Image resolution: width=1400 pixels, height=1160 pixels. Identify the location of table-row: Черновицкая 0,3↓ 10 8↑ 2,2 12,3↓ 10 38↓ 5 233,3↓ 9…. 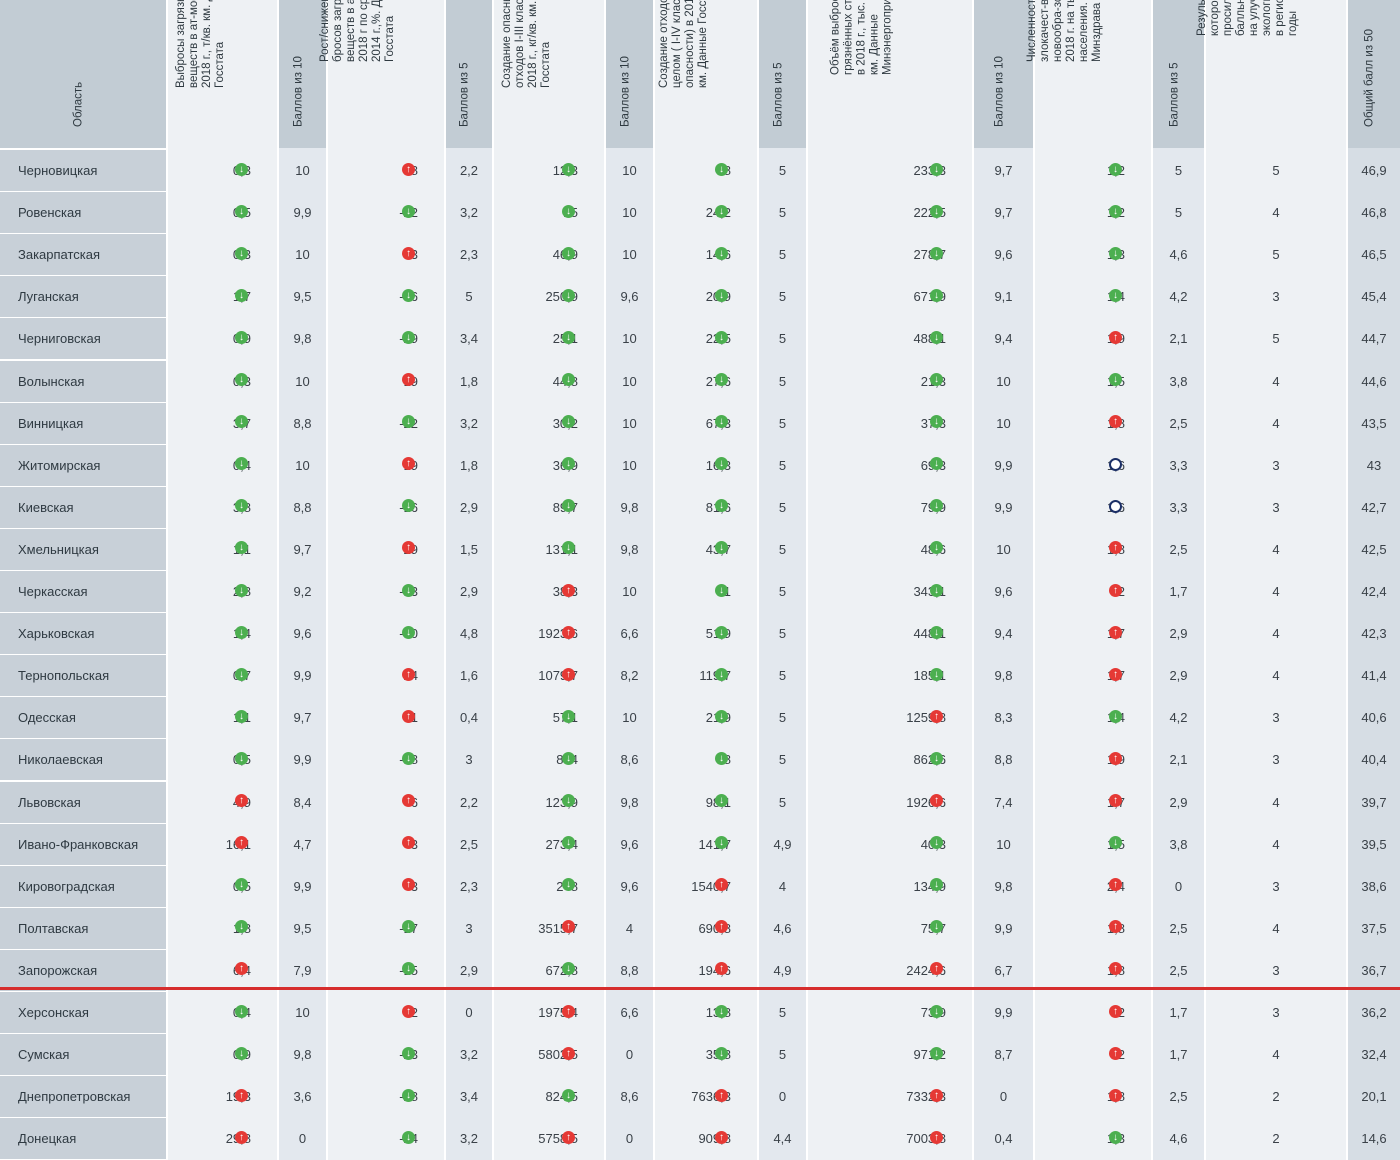
(700, 171).